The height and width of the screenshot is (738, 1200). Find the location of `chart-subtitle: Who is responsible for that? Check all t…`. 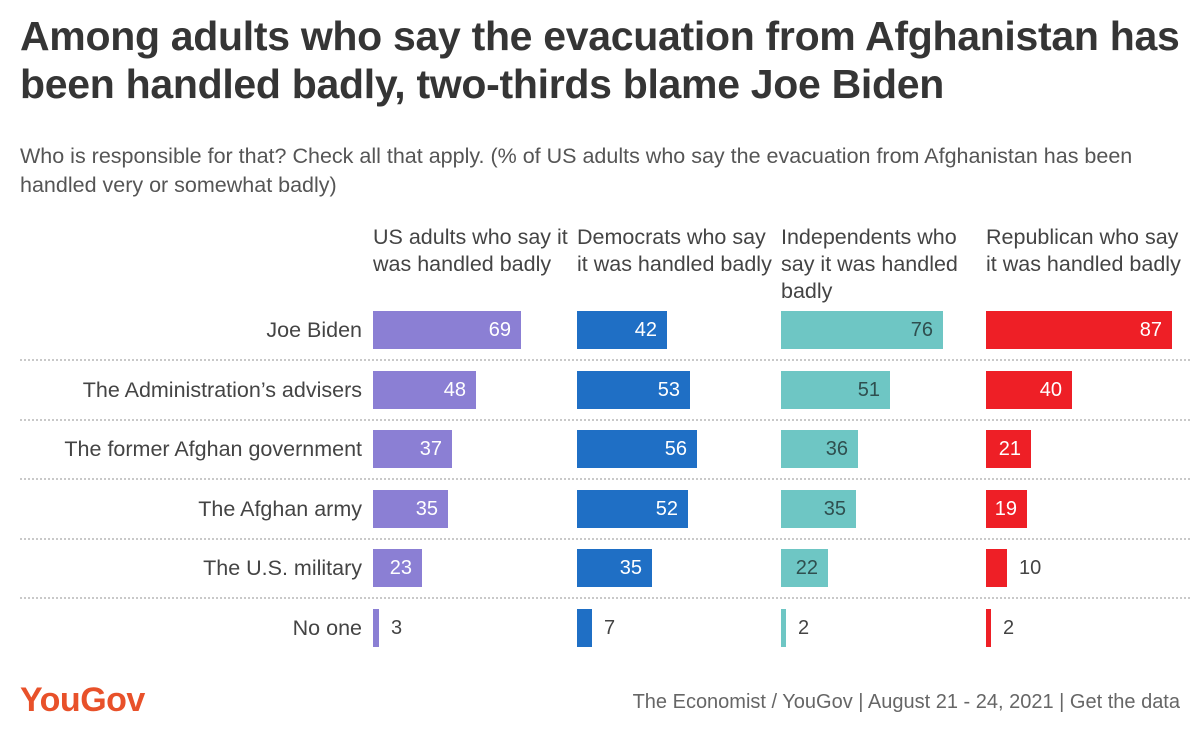

chart-subtitle: Who is responsible for that? Check all t… is located at coordinates (576, 170).